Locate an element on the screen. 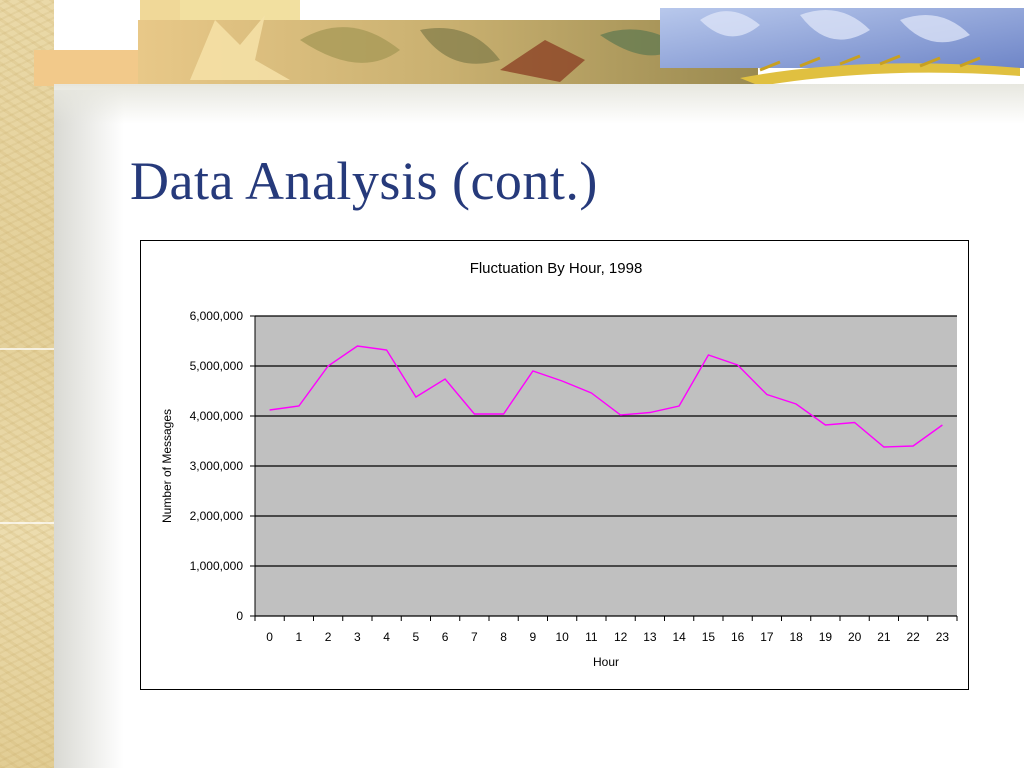  series-line is located at coordinates (606, 396).